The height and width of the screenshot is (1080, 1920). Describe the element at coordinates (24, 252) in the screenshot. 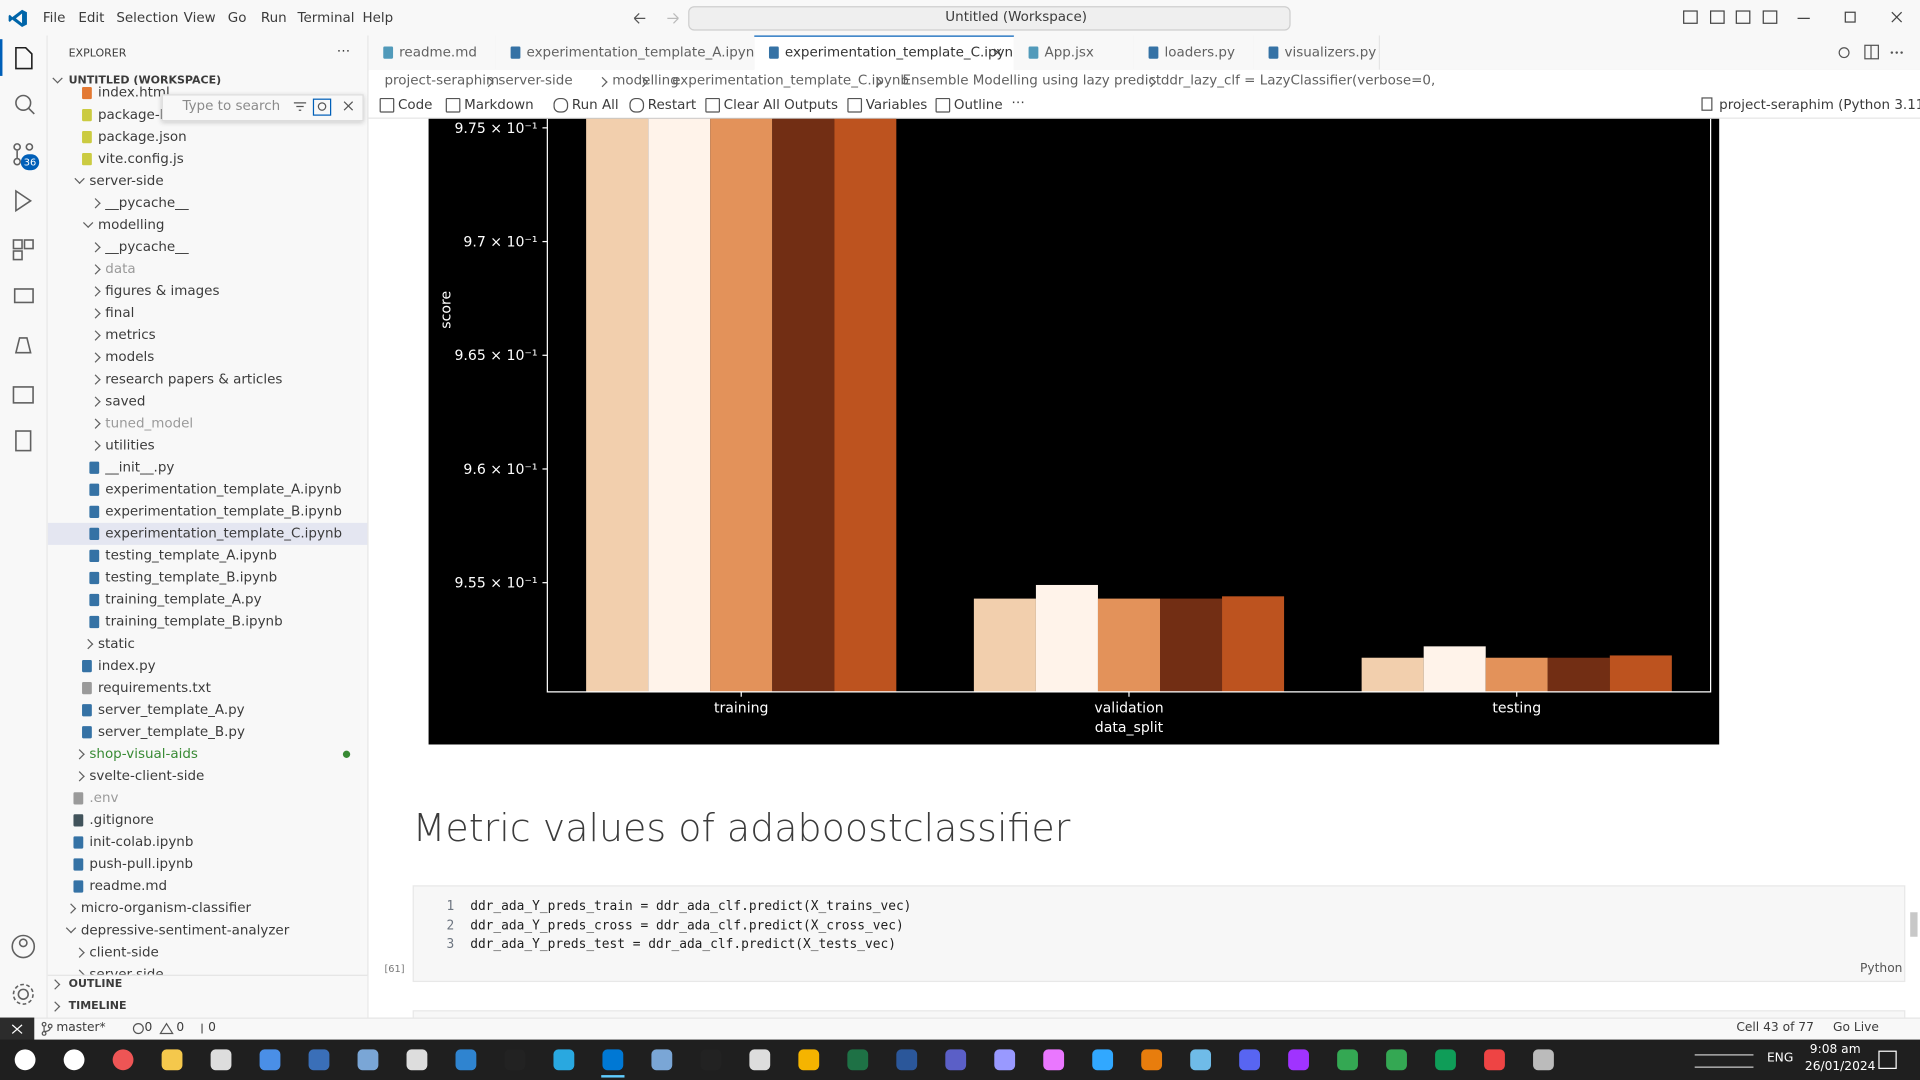

I see `activity-icons` at that location.